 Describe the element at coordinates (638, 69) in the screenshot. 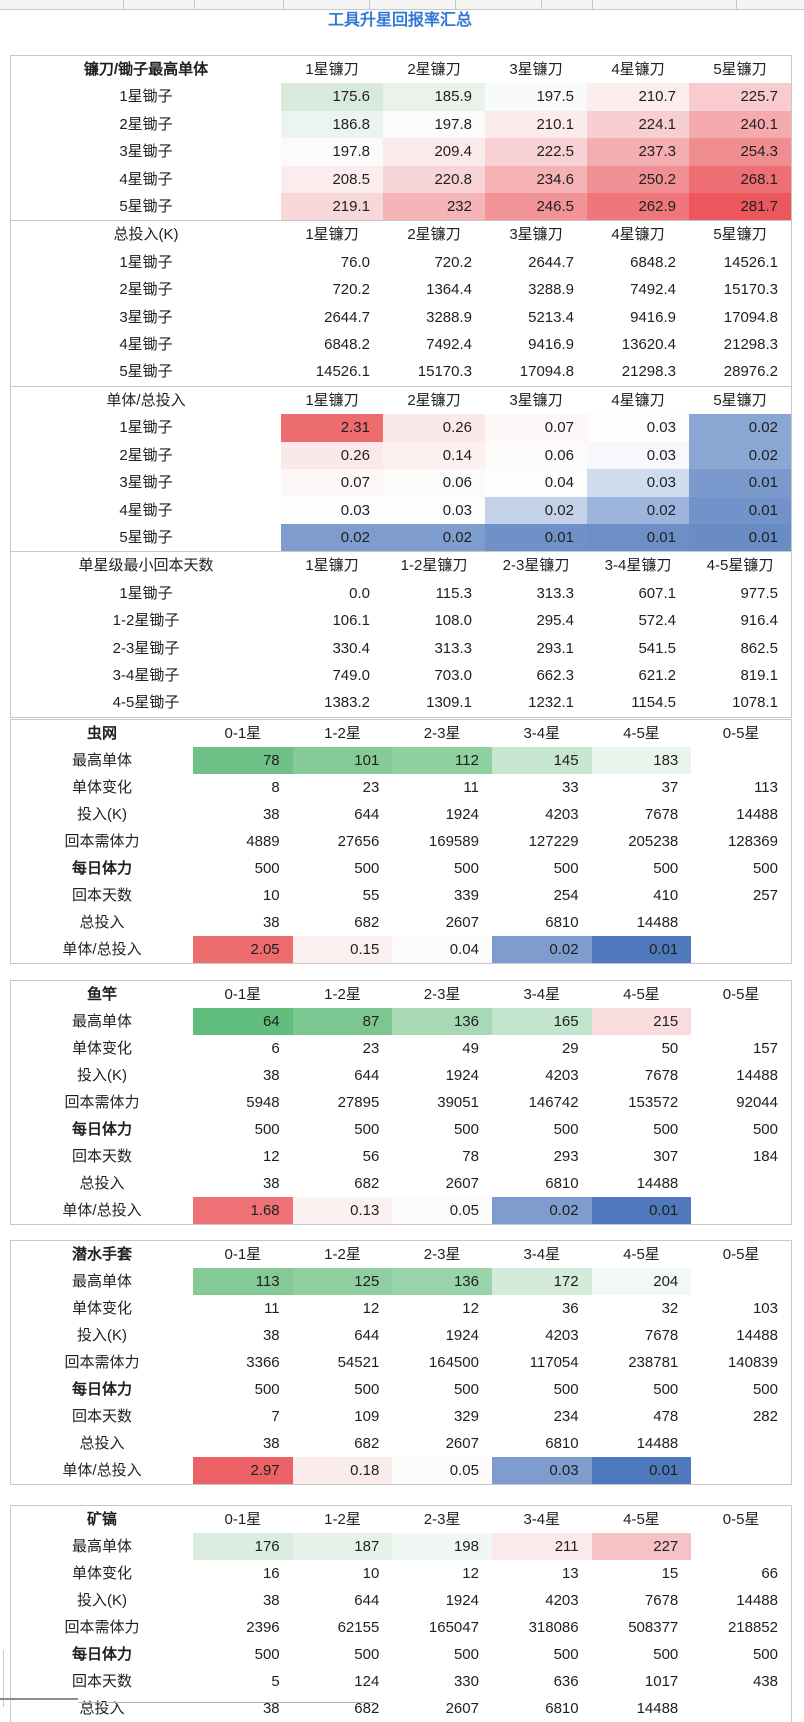

I see `column-header: 4星镰刀` at that location.